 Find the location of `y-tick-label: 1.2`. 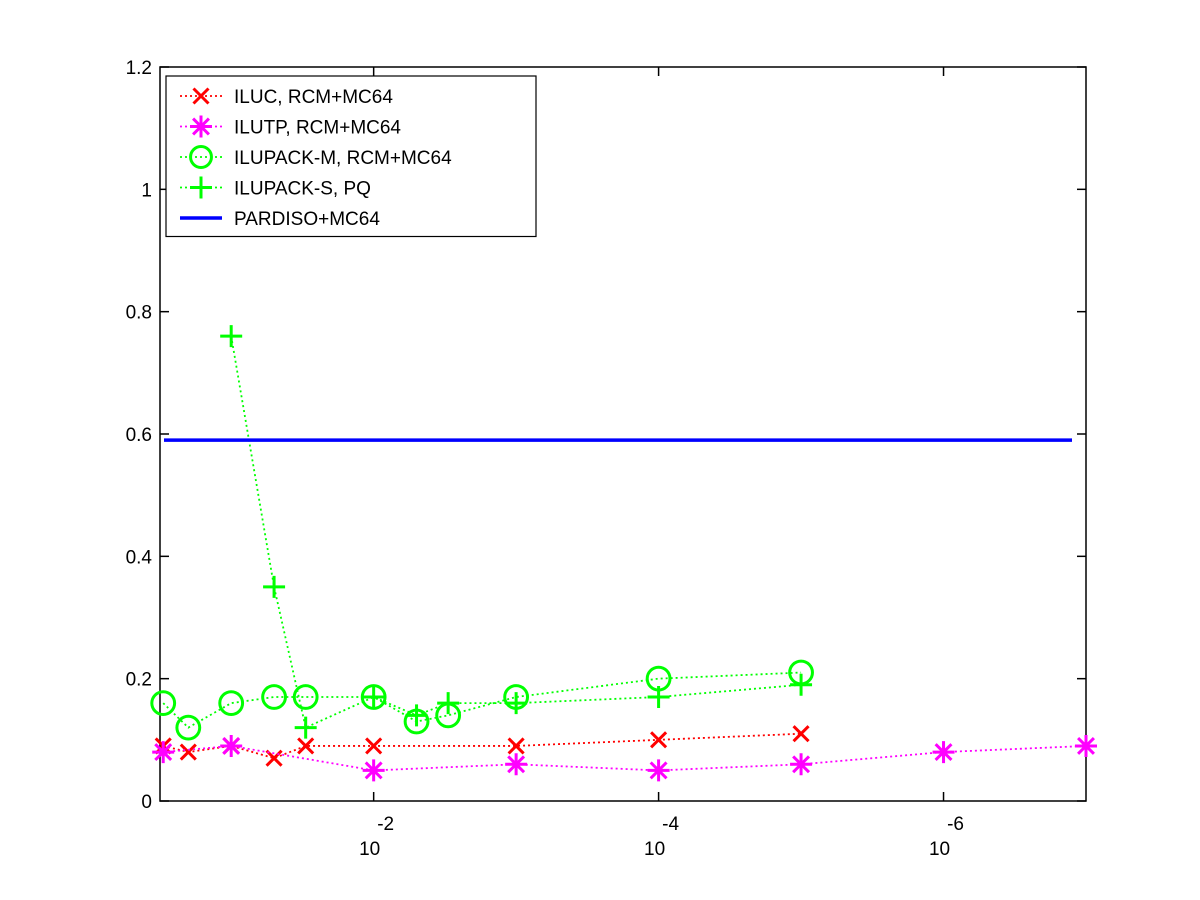

y-tick-label: 1.2 is located at coordinates (139, 68).